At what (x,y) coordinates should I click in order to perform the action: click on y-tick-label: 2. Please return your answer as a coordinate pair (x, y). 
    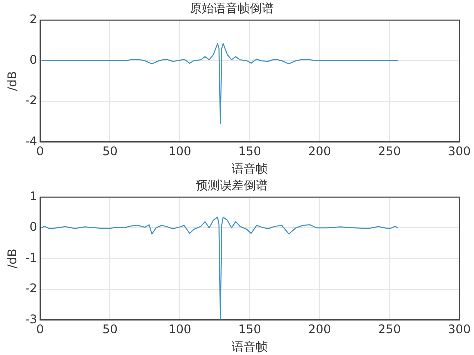
    Looking at the image, I should click on (34, 19).